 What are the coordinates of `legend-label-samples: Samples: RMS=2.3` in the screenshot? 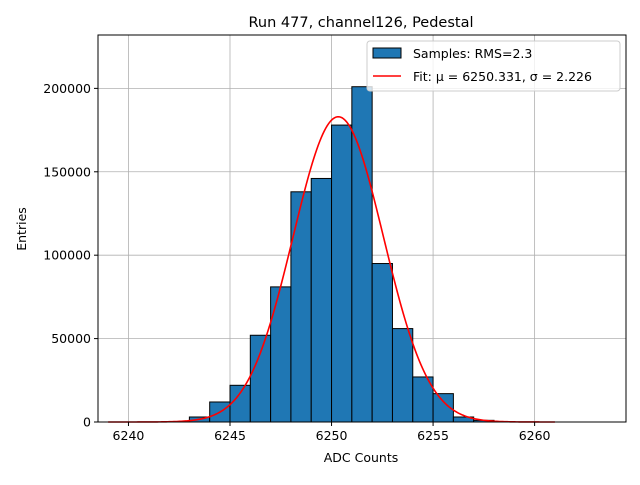 It's located at (472, 53).